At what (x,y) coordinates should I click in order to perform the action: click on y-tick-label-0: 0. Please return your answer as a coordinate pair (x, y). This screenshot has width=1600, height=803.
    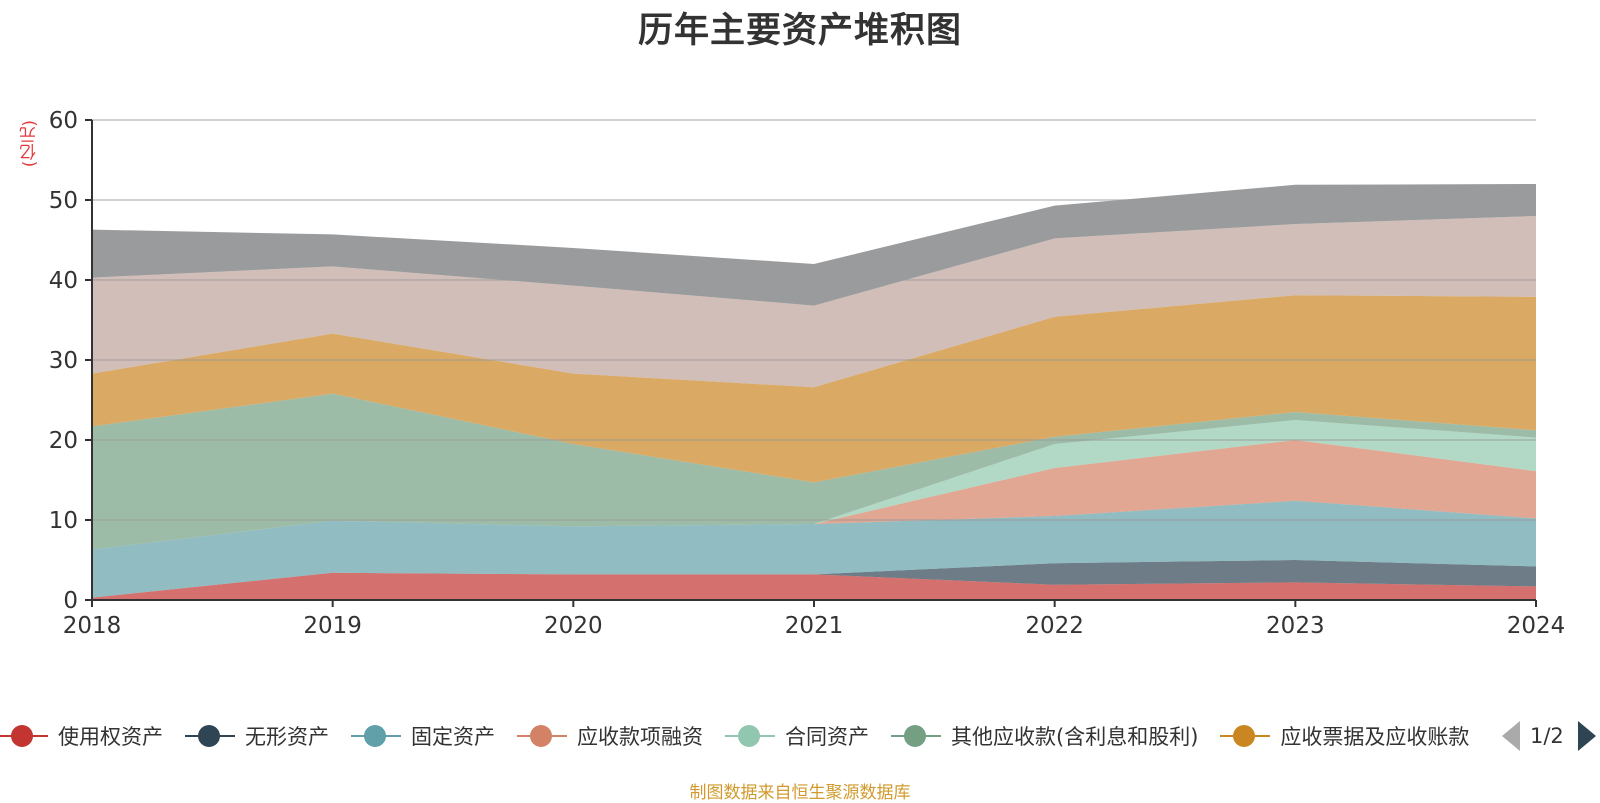
    Looking at the image, I should click on (70, 601).